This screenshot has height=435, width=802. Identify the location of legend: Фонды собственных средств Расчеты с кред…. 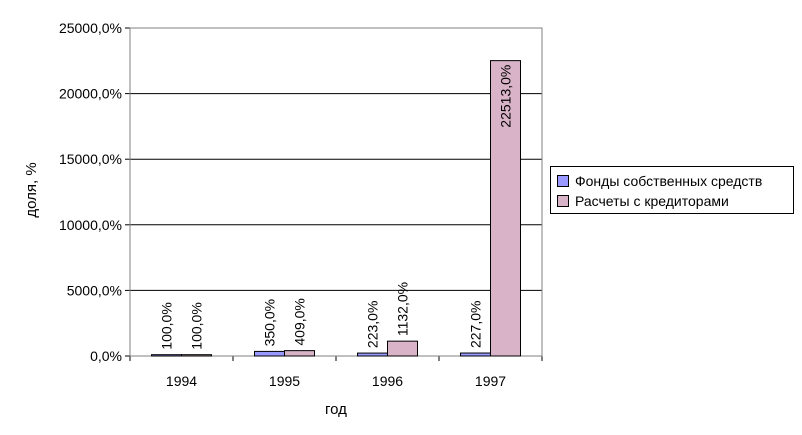
(672, 190).